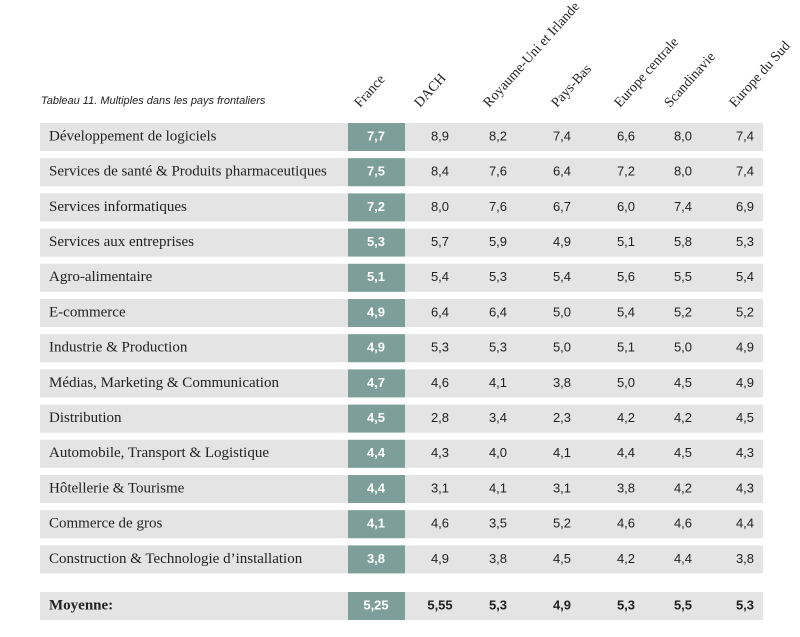  I want to click on cell-value: 7,6, so click(498, 206).